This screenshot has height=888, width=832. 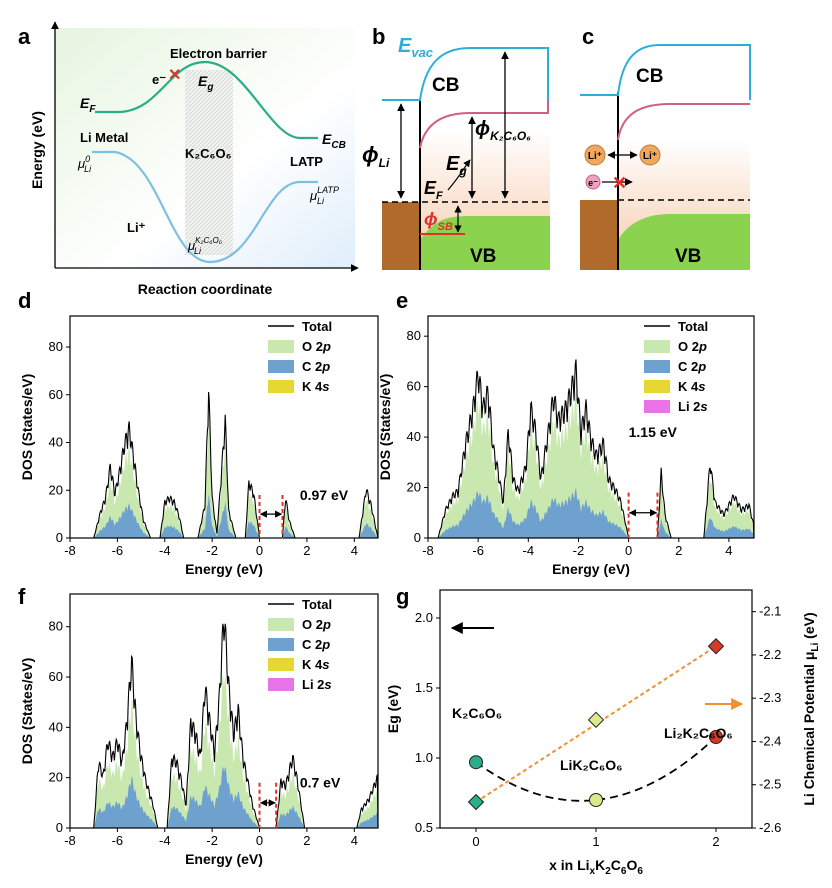 I want to click on electron-label: e⁻, so click(x=159, y=79).